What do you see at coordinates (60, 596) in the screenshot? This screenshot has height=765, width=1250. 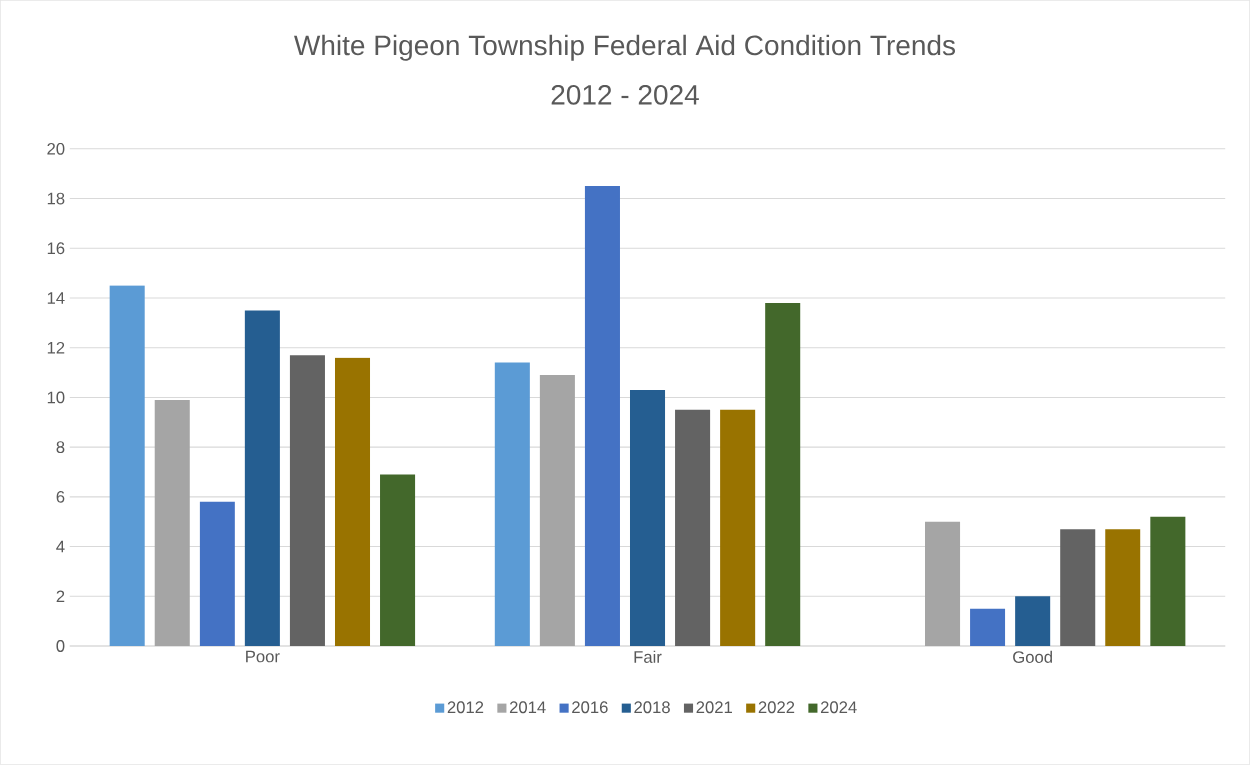 I see `y-tick-label: 2` at bounding box center [60, 596].